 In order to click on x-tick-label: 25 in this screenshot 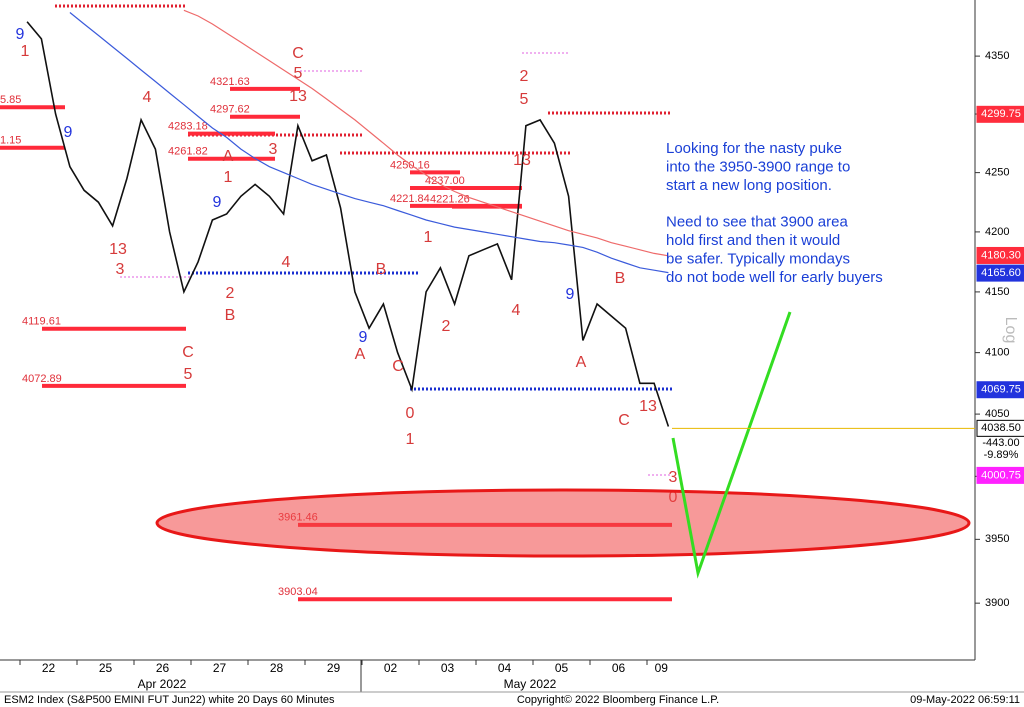, I will do `click(106, 668)`.